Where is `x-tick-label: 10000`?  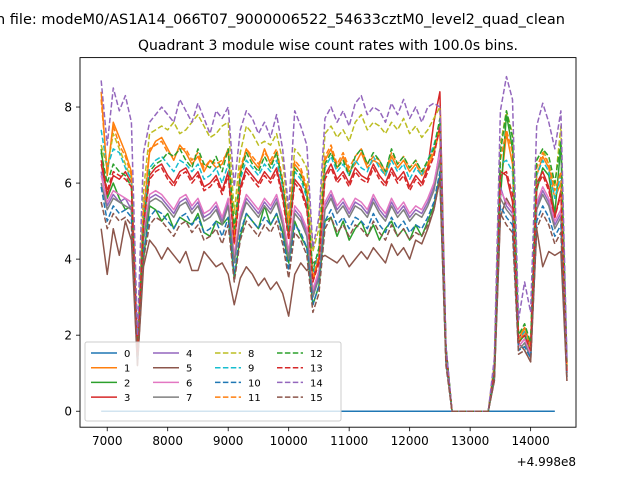 x-tick-label: 10000 is located at coordinates (289, 441).